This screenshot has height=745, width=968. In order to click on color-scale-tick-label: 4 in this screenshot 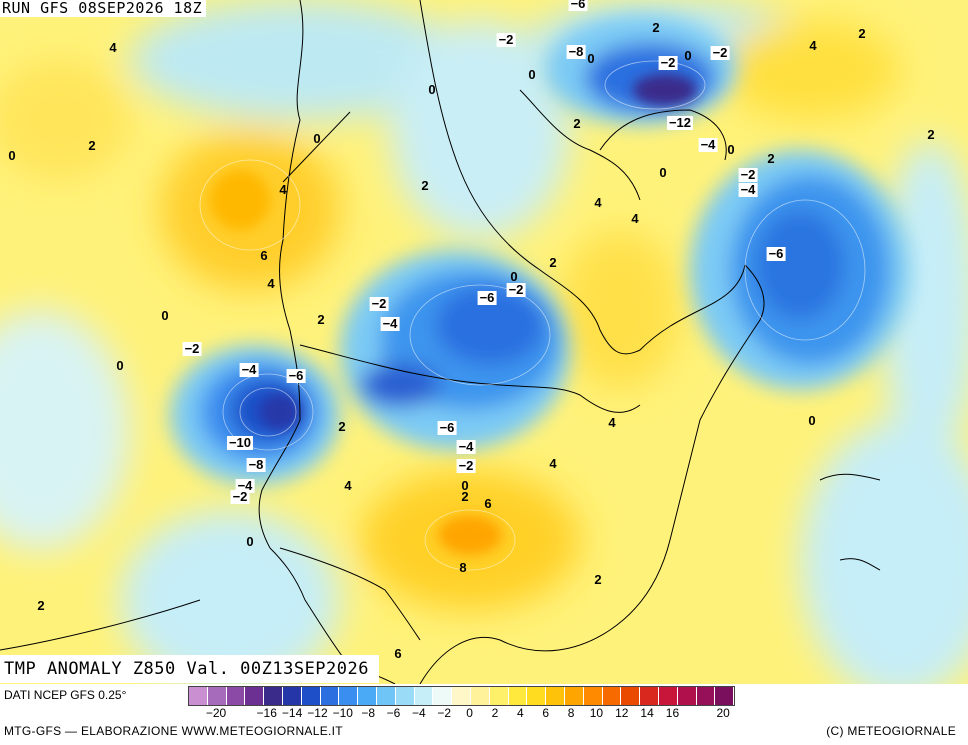, I will do `click(520, 713)`.